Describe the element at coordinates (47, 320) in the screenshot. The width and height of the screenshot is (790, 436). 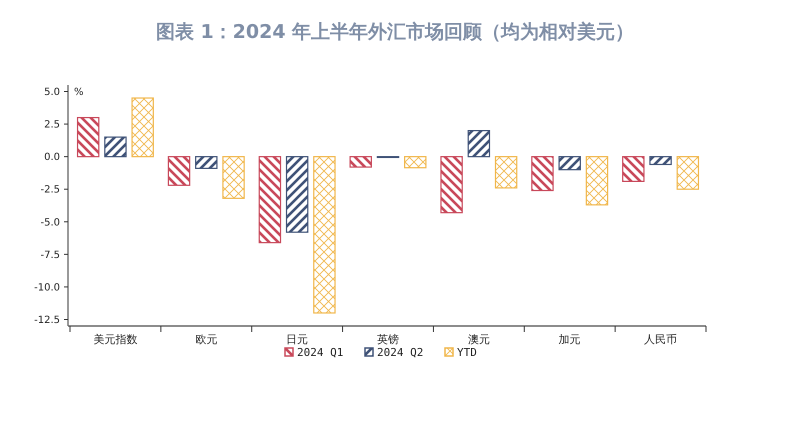
I see `y-tick-label: -12.5` at that location.